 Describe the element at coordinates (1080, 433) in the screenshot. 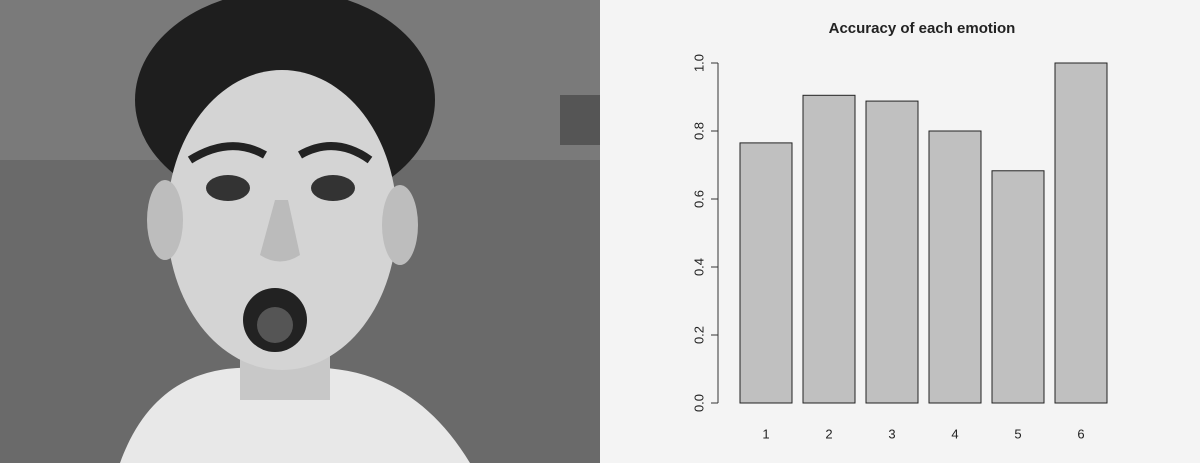

I see `x-tick-label: 6` at that location.